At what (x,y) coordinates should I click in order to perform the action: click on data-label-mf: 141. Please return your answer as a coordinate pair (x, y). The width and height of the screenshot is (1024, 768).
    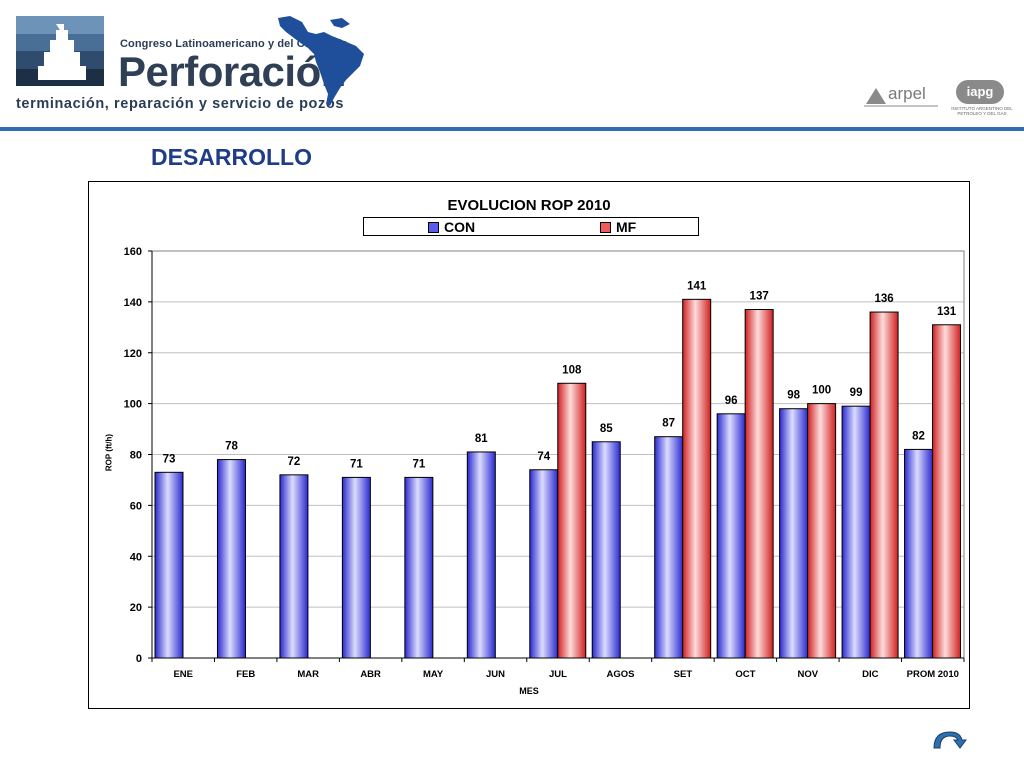
    Looking at the image, I should click on (697, 286).